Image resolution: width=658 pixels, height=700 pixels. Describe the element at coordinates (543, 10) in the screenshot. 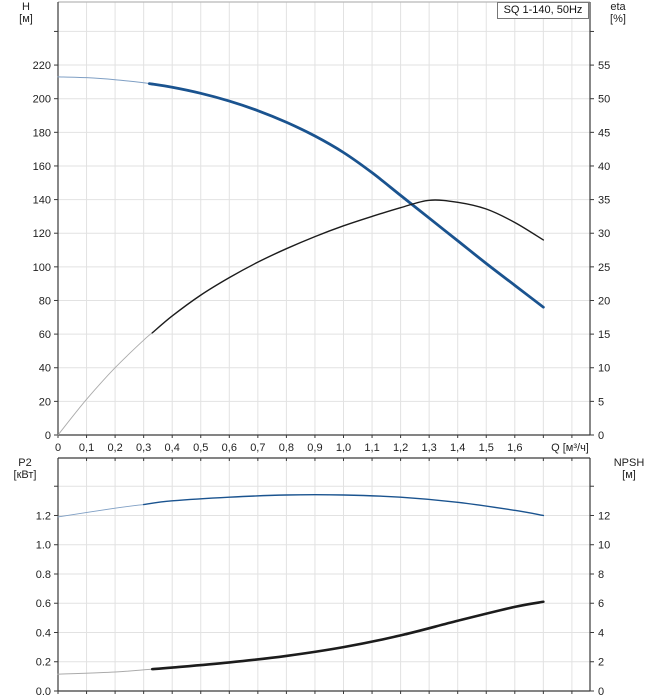

I see `chart-title-box: SQ 1-140, 50Hz` at that location.